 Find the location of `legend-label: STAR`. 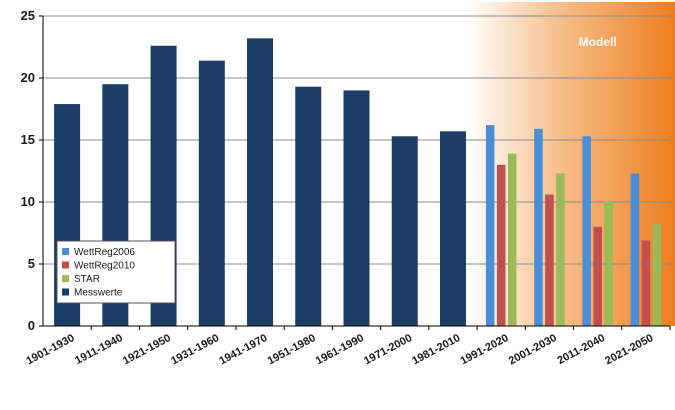

legend-label: STAR is located at coordinates (87, 279).